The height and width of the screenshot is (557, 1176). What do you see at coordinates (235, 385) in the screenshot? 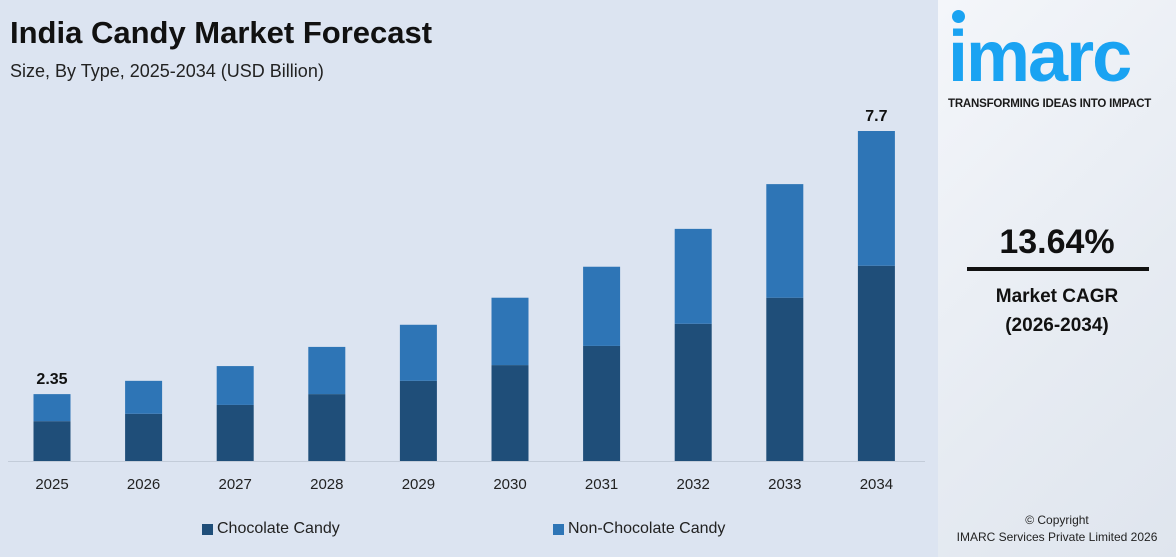
I see `bar-non-chocolate-2027` at bounding box center [235, 385].